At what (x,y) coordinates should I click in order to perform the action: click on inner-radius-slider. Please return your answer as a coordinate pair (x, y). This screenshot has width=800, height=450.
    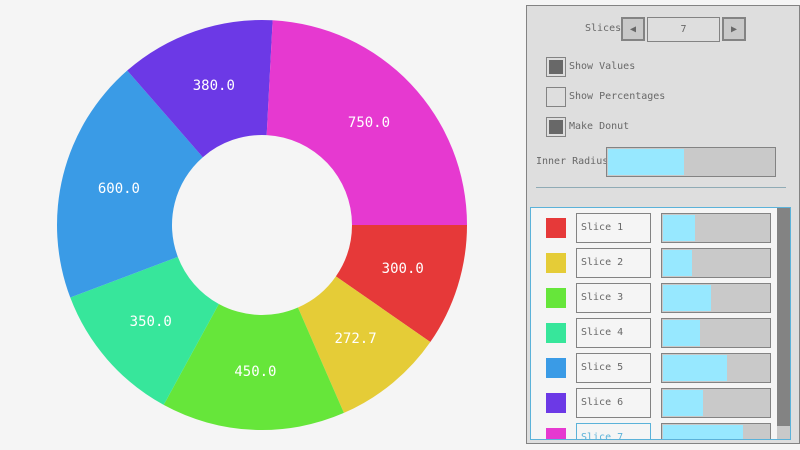
    Looking at the image, I should click on (691, 162).